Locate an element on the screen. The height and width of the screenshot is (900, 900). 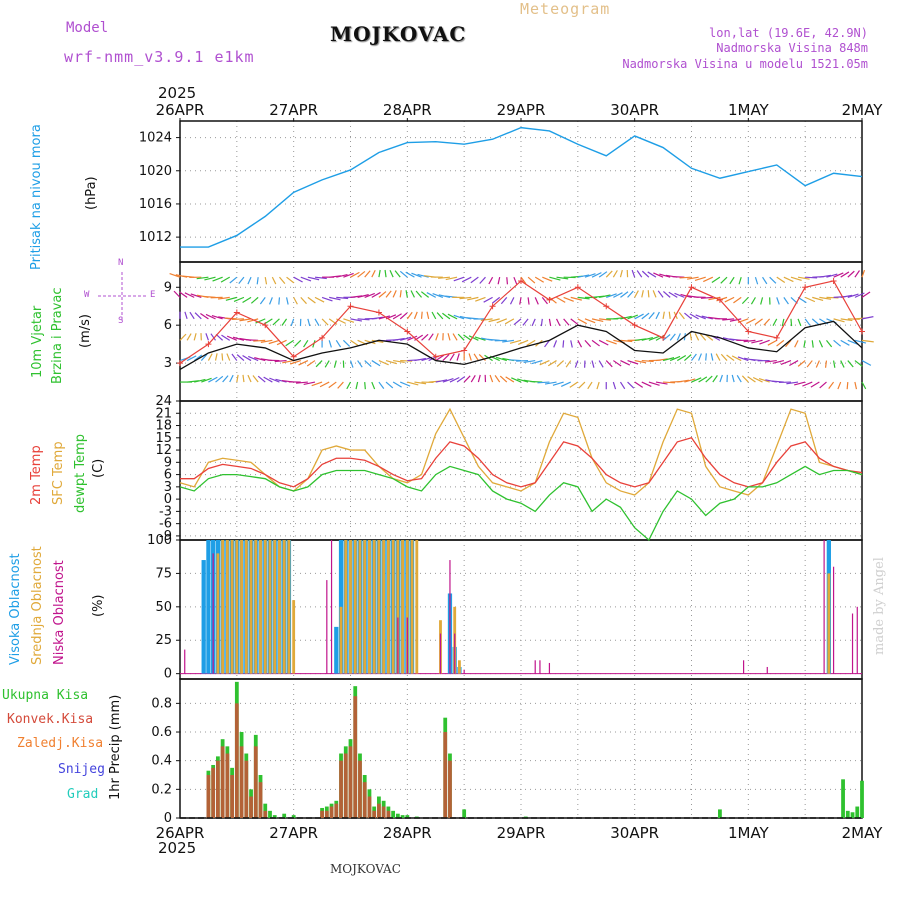
time-label-top: 29APR is located at coordinates (521, 110).